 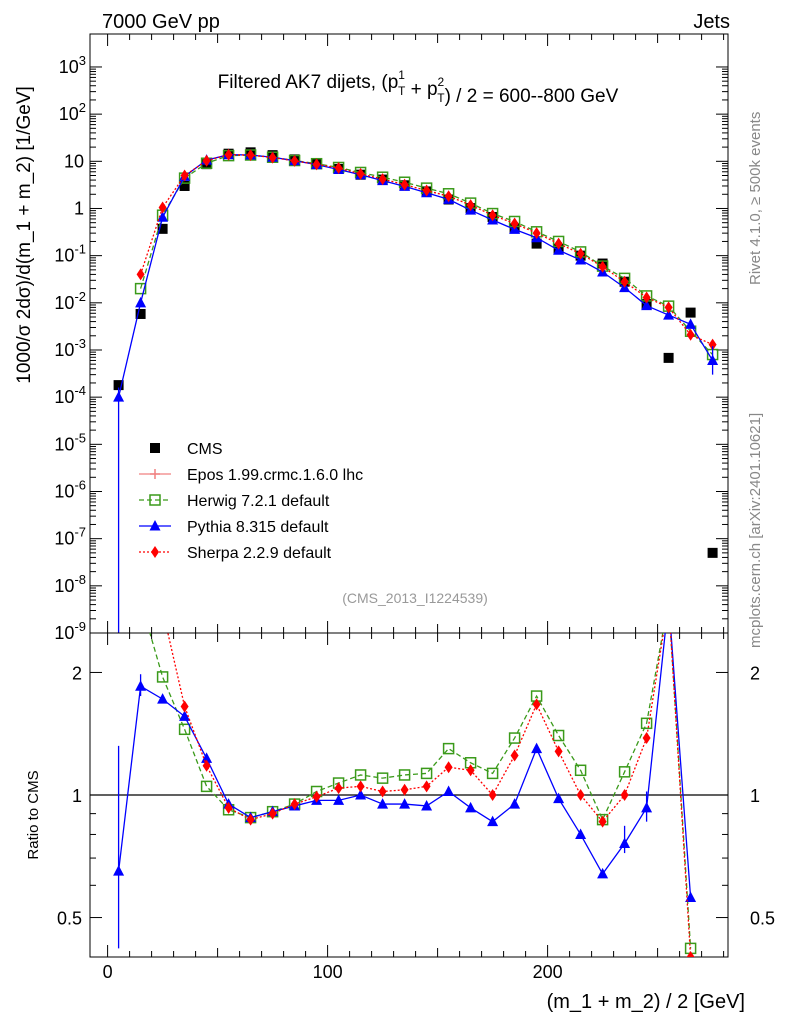 What do you see at coordinates (711, 22) in the screenshot?
I see `header-right: Jets` at bounding box center [711, 22].